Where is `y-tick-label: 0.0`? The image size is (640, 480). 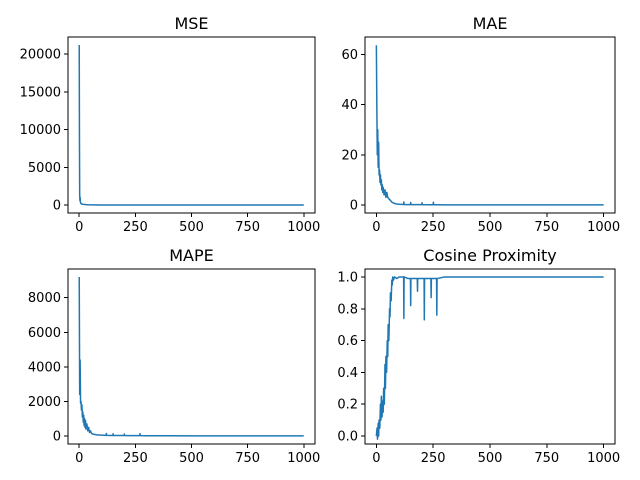 y-tick-label: 0.0 is located at coordinates (347, 437).